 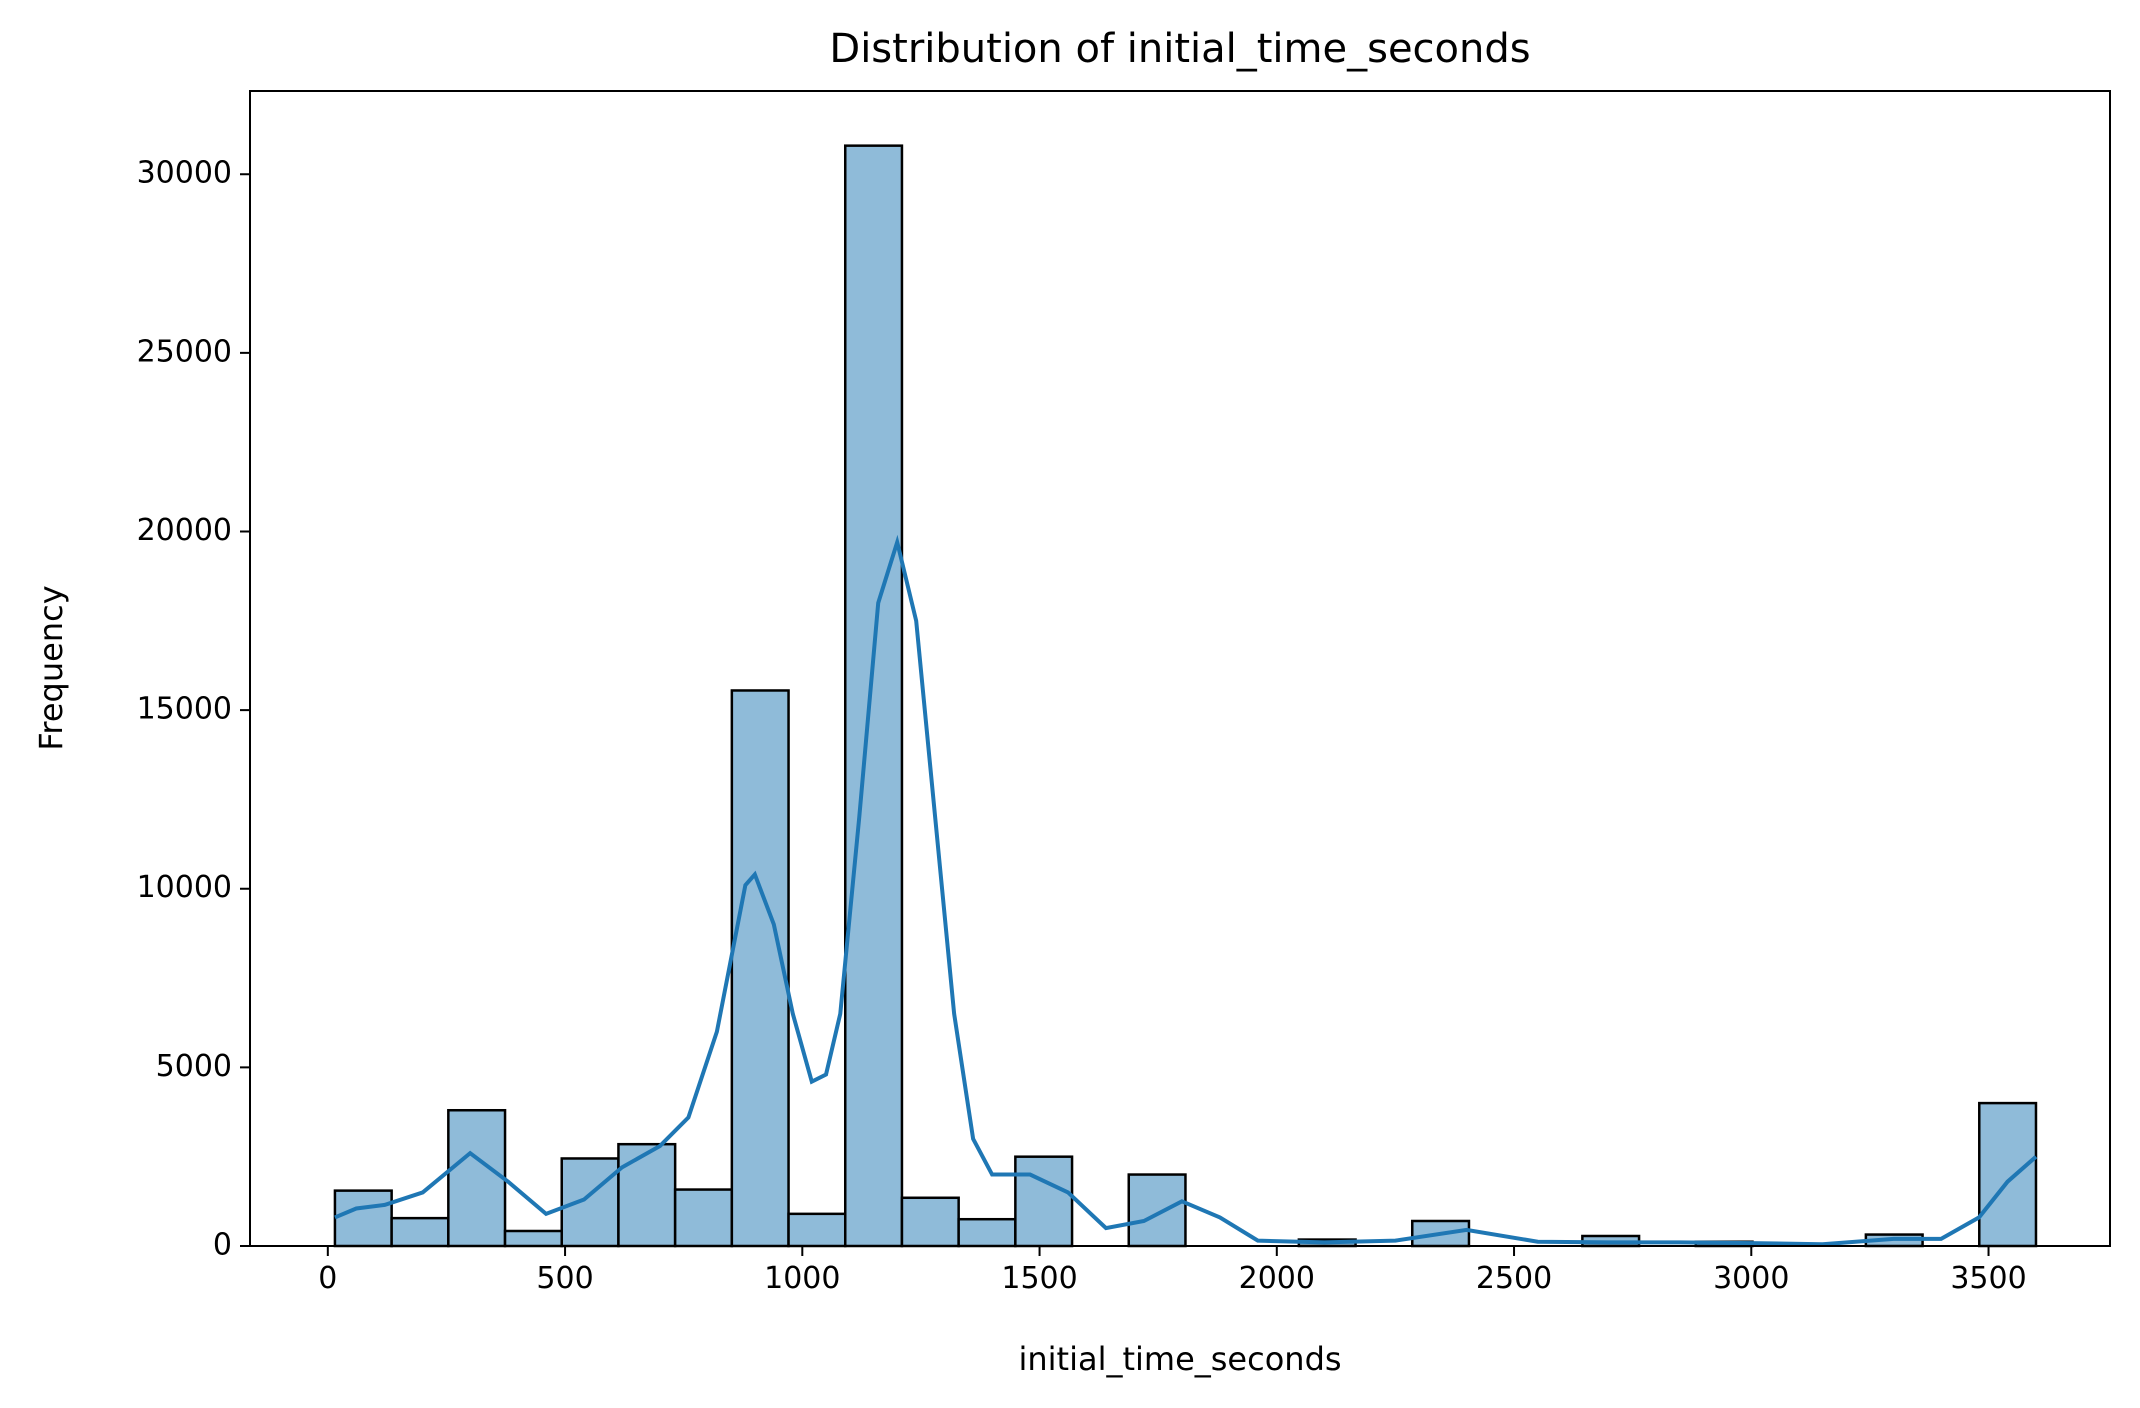 I want to click on y-tick-label: 30000, so click(x=184, y=173).